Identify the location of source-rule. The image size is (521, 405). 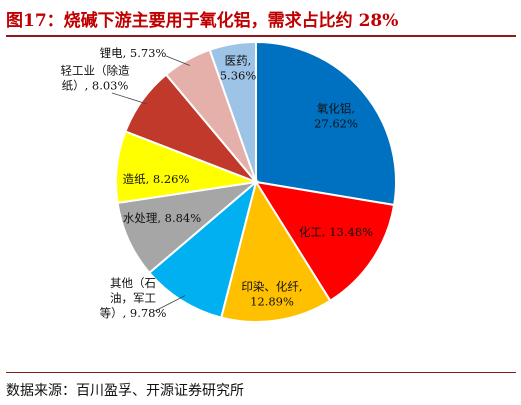
(261, 372).